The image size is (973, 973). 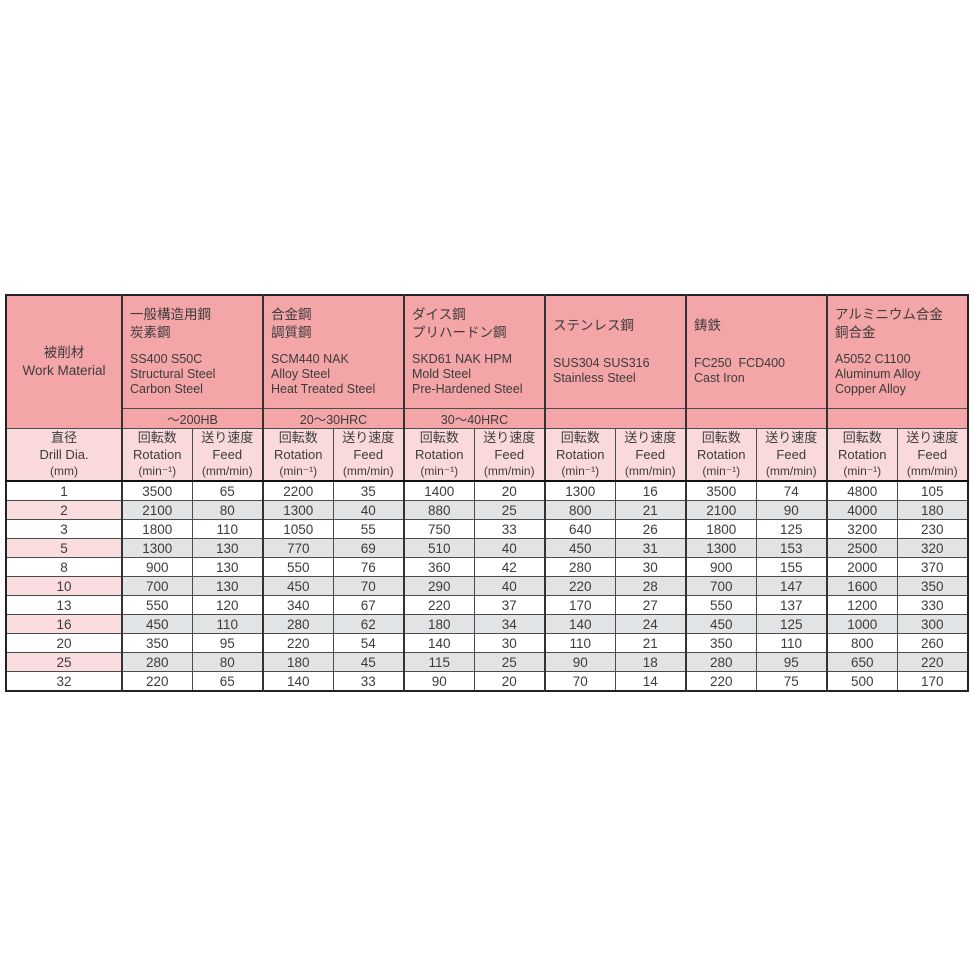 What do you see at coordinates (509, 455) in the screenshot?
I see `feed-header-3: 送り速度 Feed (mm/min)` at bounding box center [509, 455].